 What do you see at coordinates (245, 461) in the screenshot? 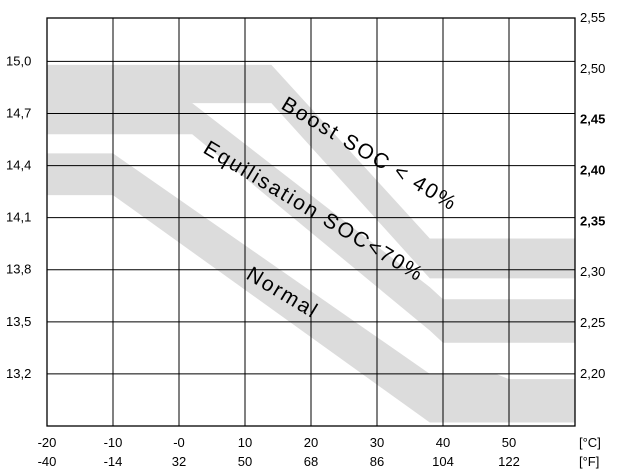
I see `x-tick-fahrenheit: 50` at bounding box center [245, 461].